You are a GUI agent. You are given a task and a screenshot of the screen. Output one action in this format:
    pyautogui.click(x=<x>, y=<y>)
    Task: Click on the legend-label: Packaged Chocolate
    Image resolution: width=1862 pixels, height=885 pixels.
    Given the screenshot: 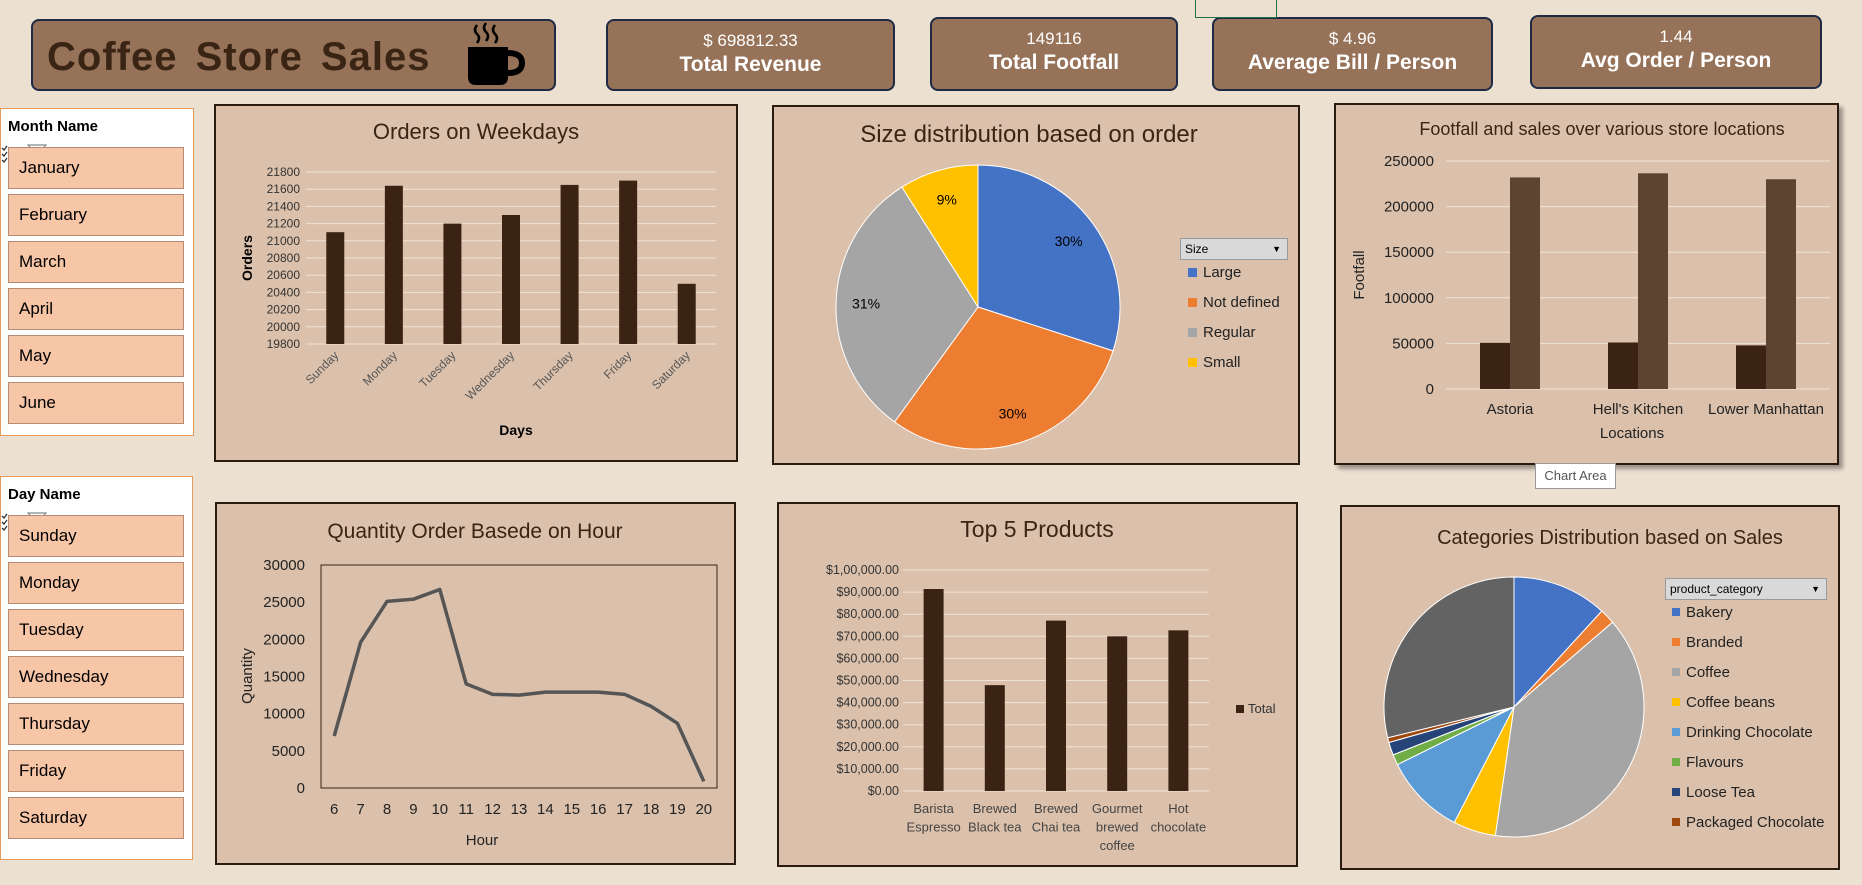 What is the action you would take?
    pyautogui.click(x=1755, y=822)
    